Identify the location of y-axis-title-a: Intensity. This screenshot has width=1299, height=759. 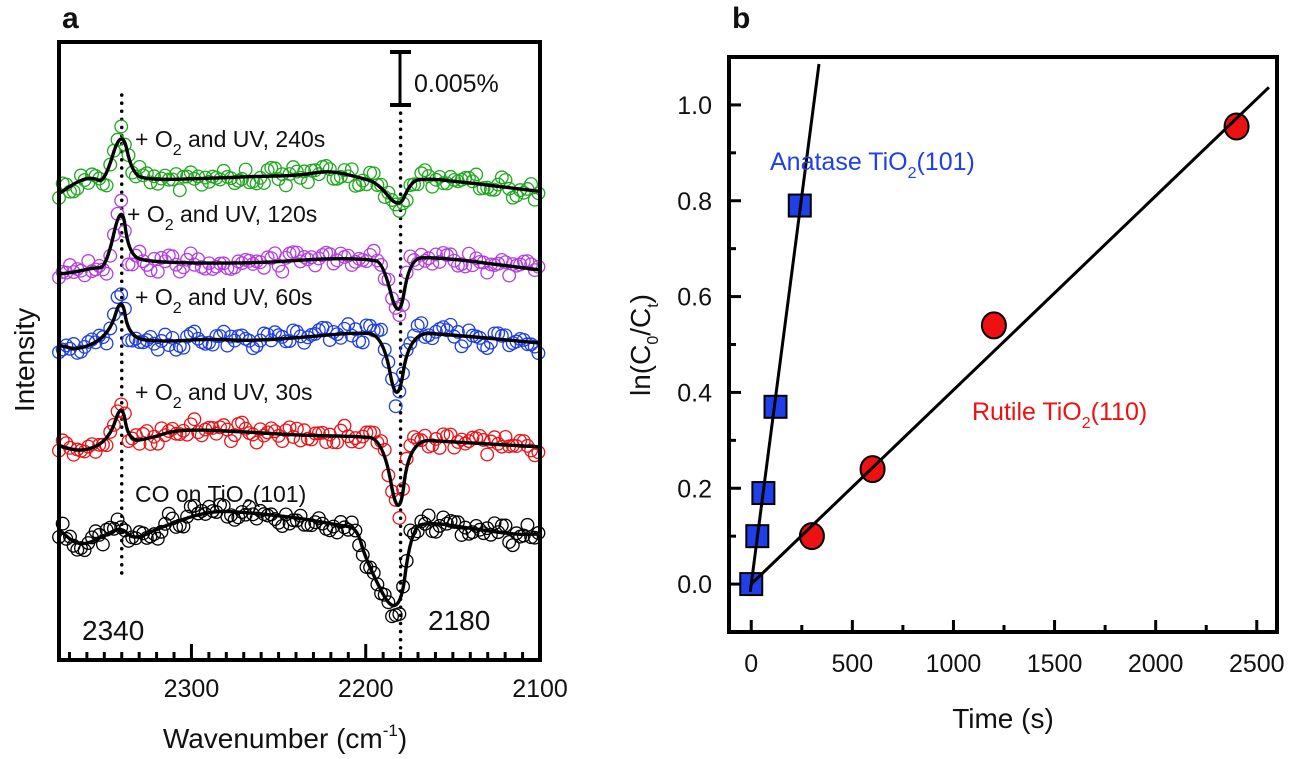
(24, 360).